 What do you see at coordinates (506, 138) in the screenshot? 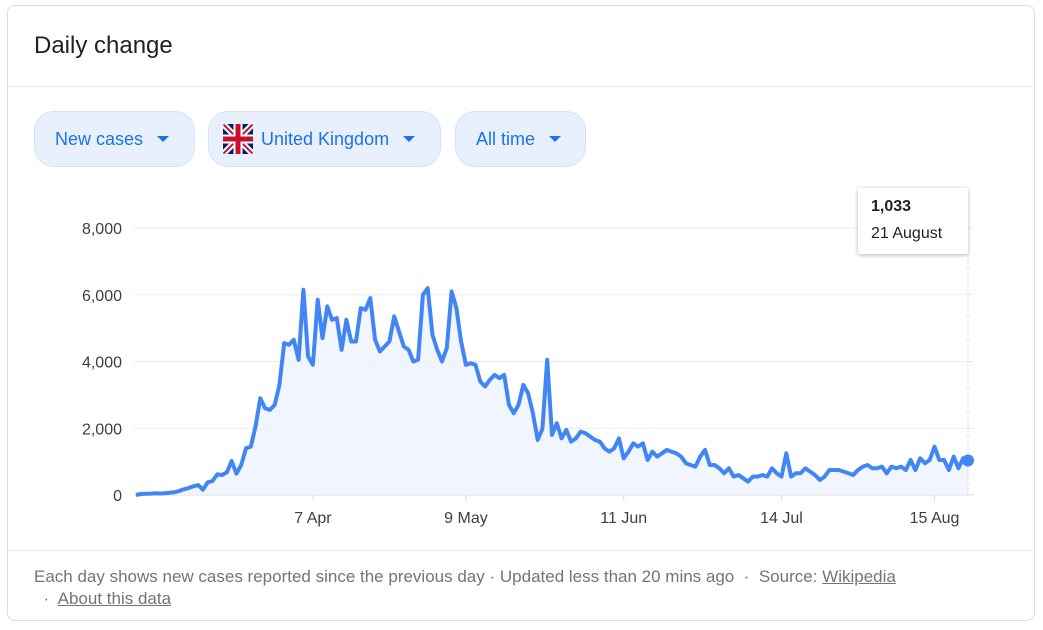
I see `time-range-dropdown-label: All time` at bounding box center [506, 138].